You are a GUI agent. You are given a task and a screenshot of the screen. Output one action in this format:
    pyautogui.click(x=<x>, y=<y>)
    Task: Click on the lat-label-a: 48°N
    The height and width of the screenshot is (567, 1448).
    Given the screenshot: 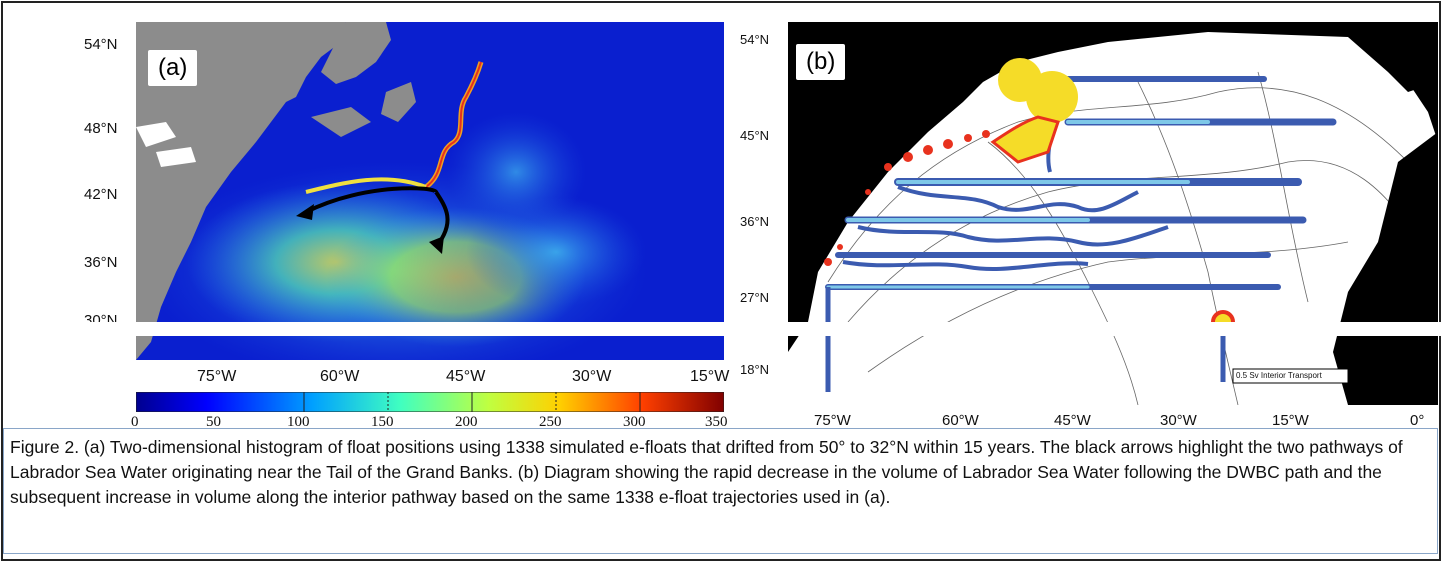 What is the action you would take?
    pyautogui.click(x=101, y=128)
    